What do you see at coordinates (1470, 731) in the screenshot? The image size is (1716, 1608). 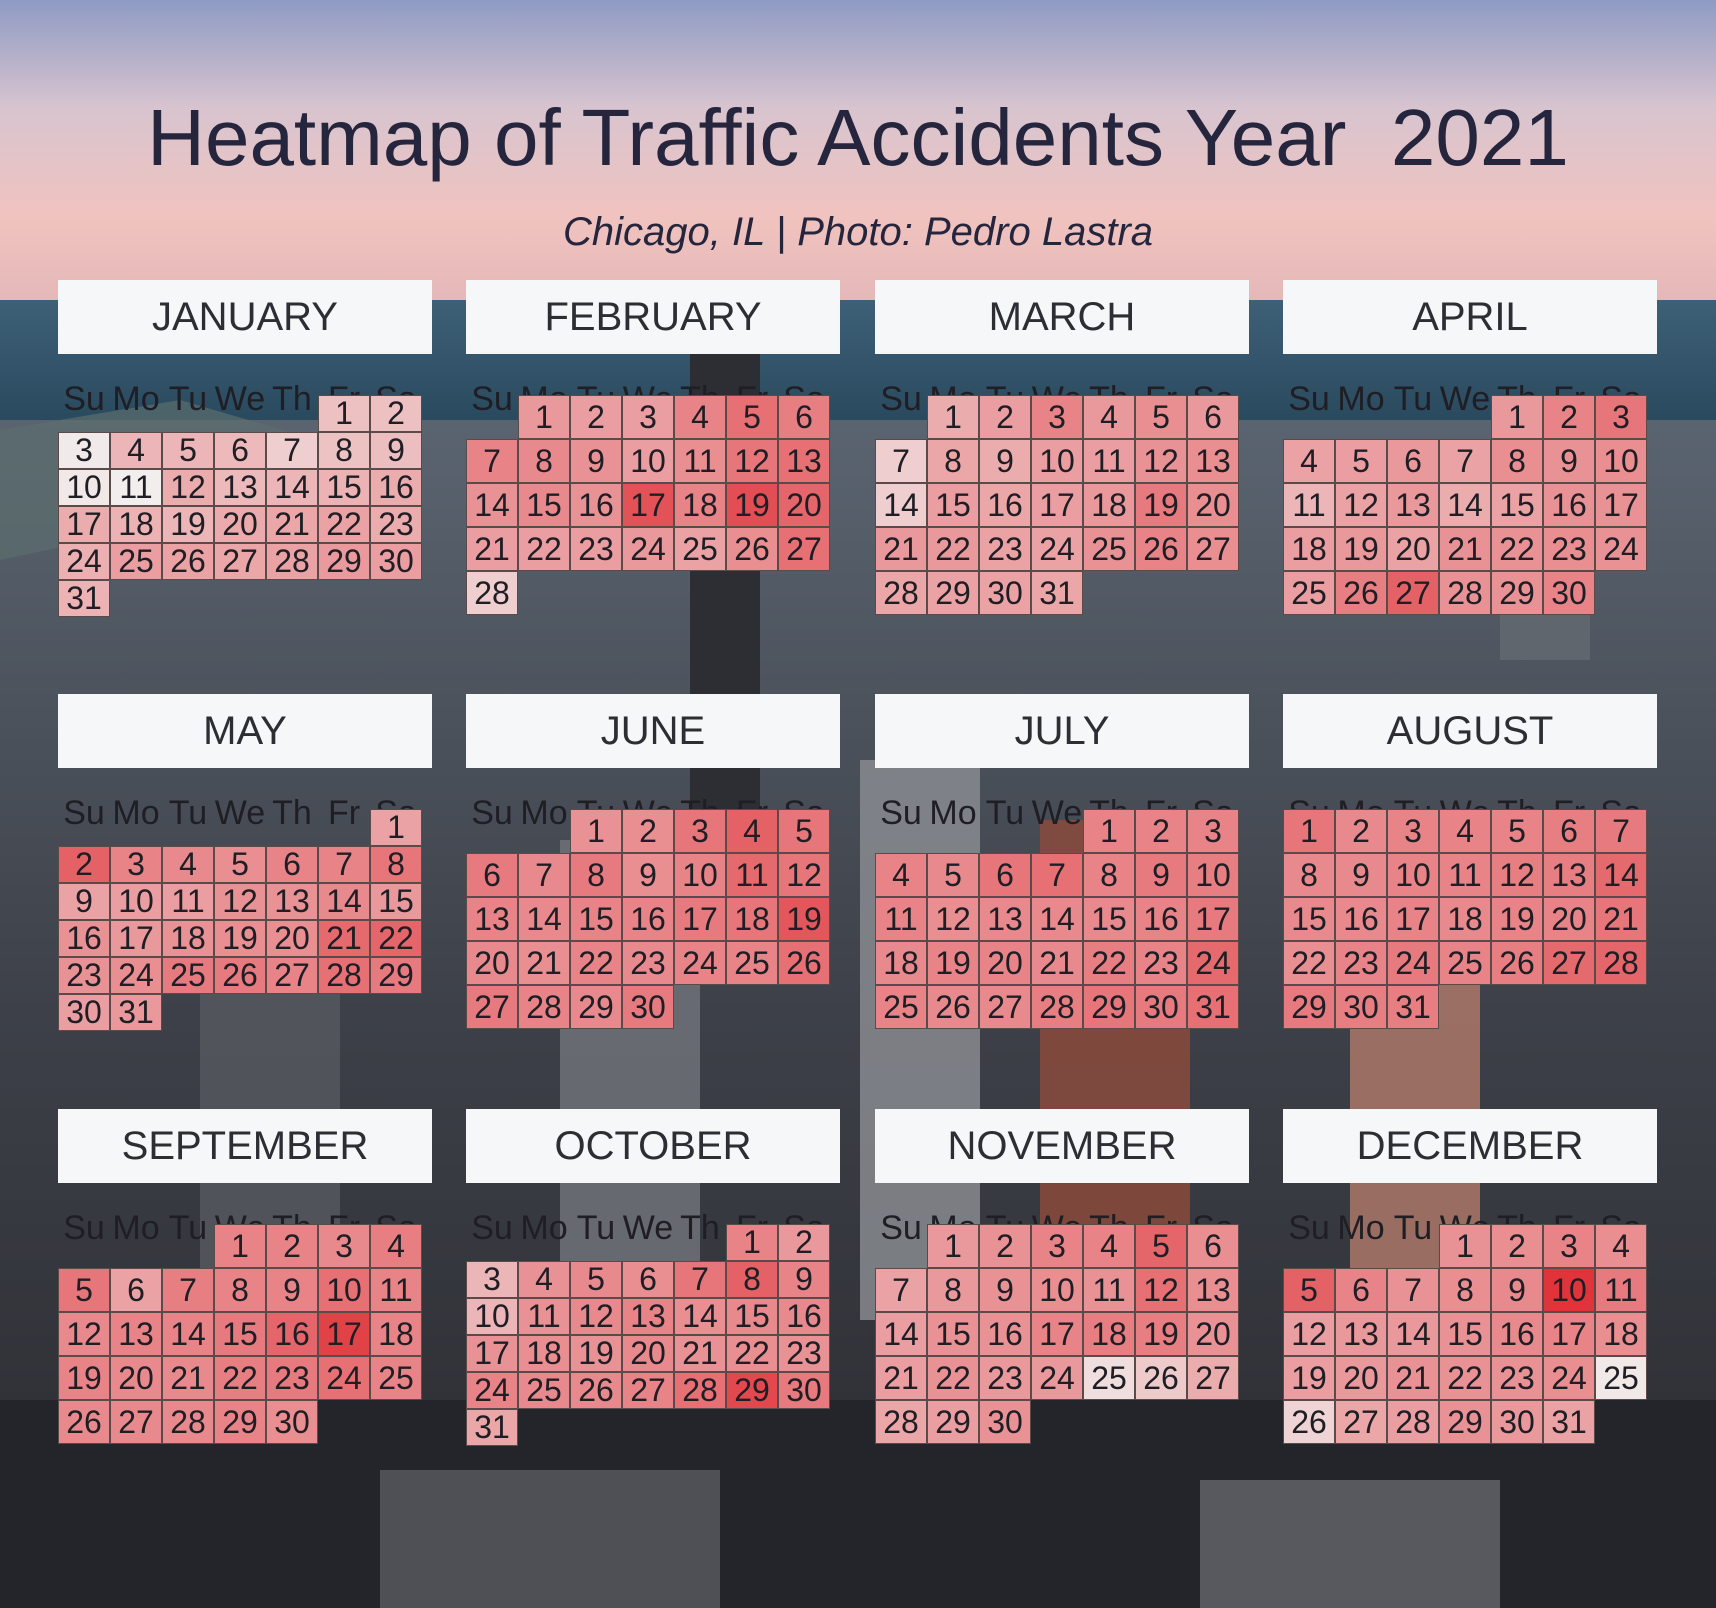 I see `month-header: AUGUST` at bounding box center [1470, 731].